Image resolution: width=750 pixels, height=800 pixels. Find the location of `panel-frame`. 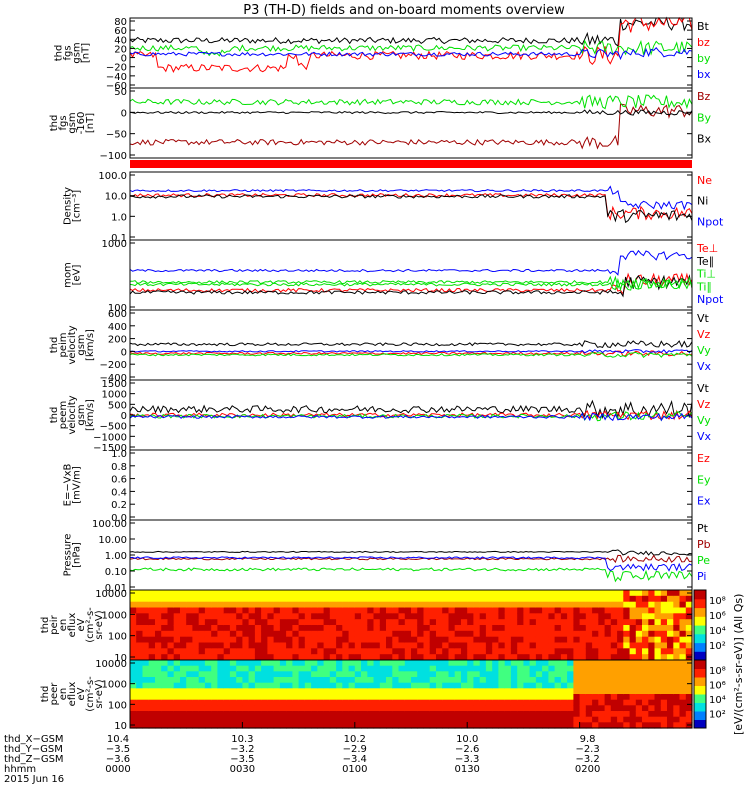

panel-frame is located at coordinates (411, 555).